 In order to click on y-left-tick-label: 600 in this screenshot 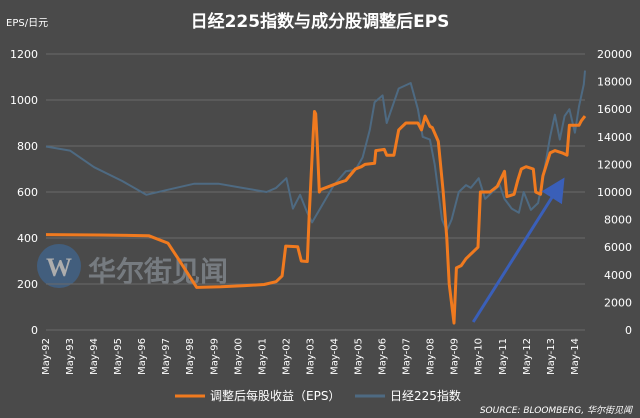, I will do `click(27, 192)`.